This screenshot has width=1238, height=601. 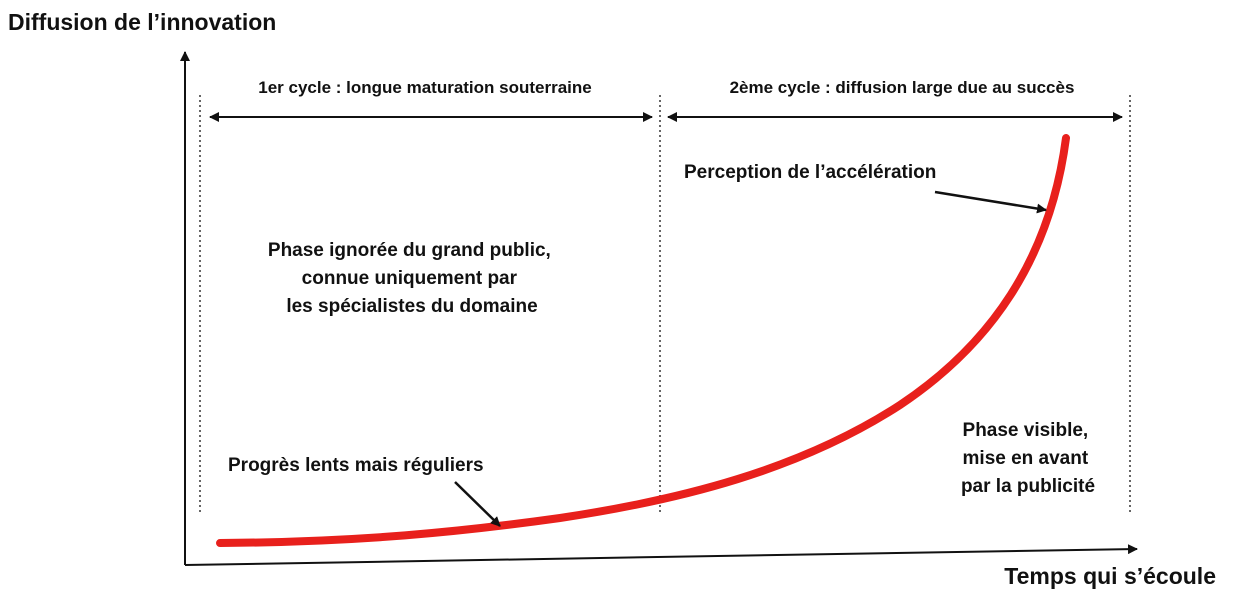 I want to click on x-axis-label: Temps qui s’écoule, so click(x=1110, y=576).